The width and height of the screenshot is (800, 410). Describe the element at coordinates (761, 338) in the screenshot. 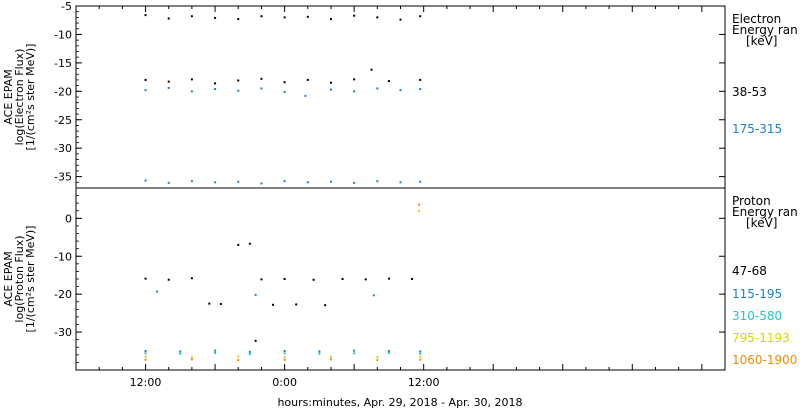

I see `legend-entry: 795-1193` at that location.